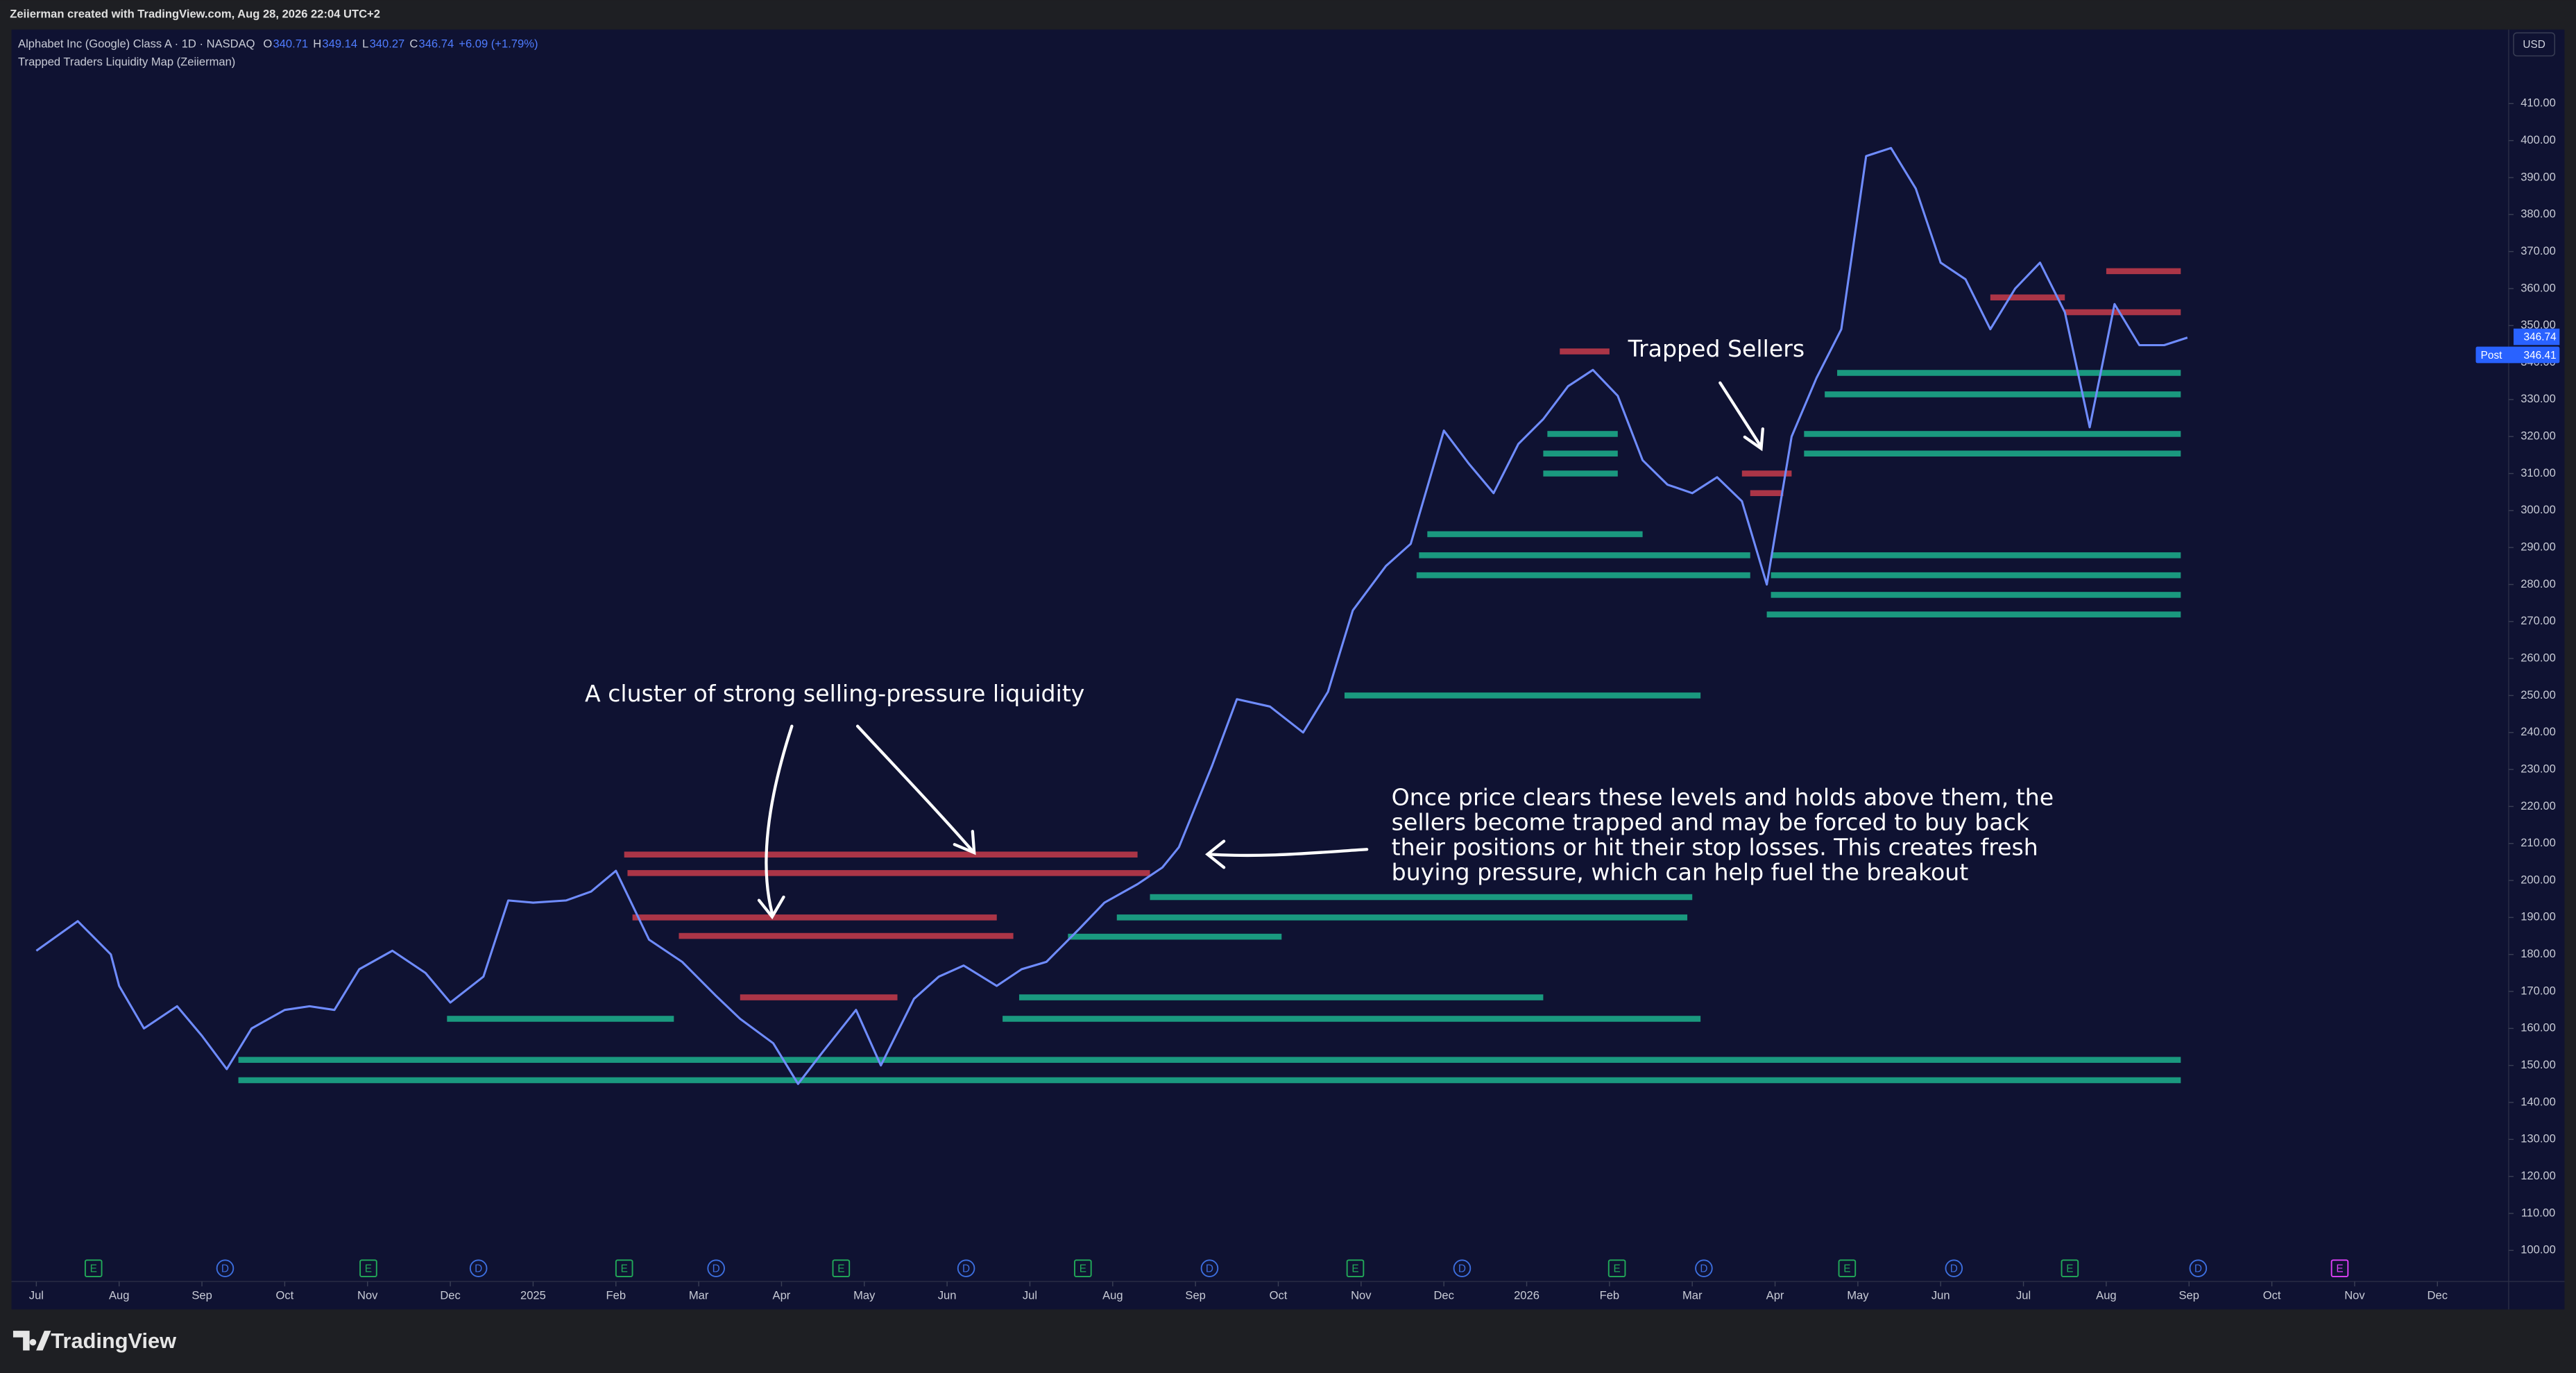 Image resolution: width=2576 pixels, height=1373 pixels. Describe the element at coordinates (2538, 620) in the screenshot. I see `y-tick-label: 270.00` at that location.